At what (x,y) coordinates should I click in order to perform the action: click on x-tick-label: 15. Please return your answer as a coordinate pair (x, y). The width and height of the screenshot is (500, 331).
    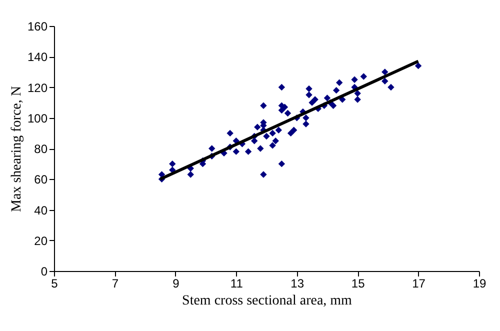
    Looking at the image, I should click on (358, 283).